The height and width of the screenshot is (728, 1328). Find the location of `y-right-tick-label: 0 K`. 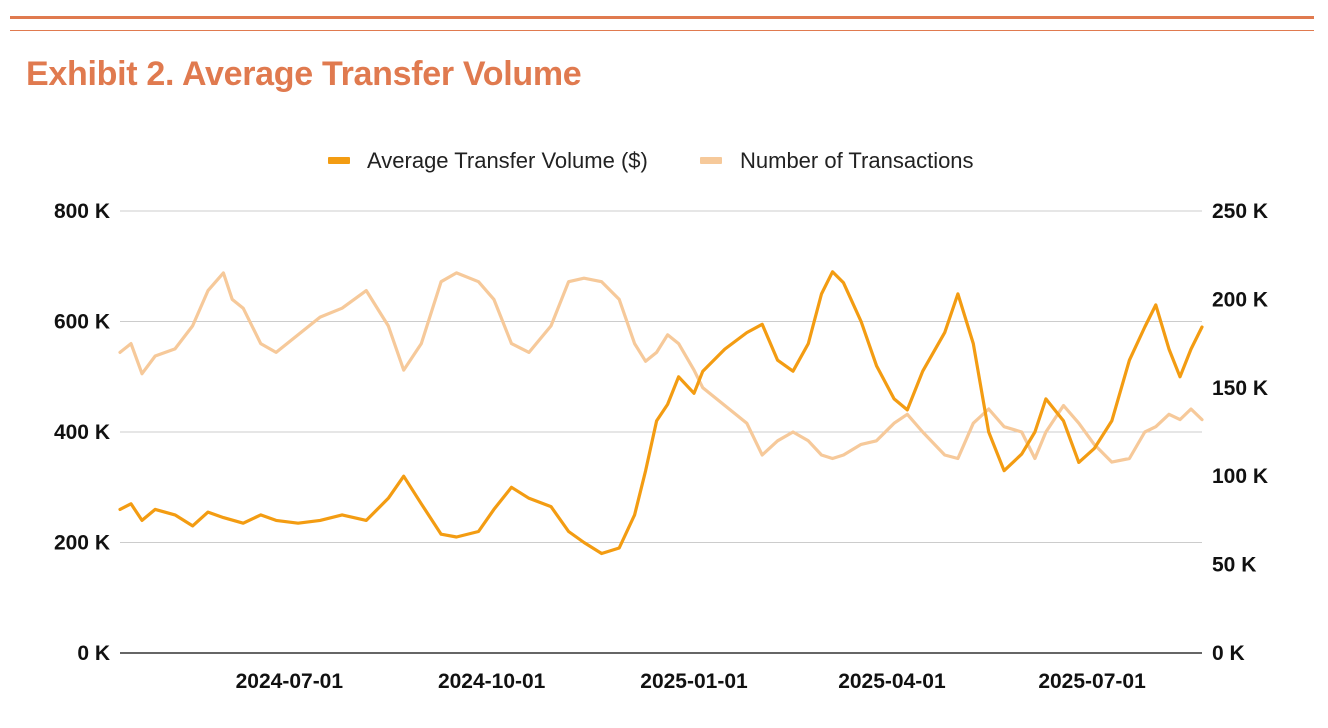

y-right-tick-label: 0 K is located at coordinates (1228, 653).